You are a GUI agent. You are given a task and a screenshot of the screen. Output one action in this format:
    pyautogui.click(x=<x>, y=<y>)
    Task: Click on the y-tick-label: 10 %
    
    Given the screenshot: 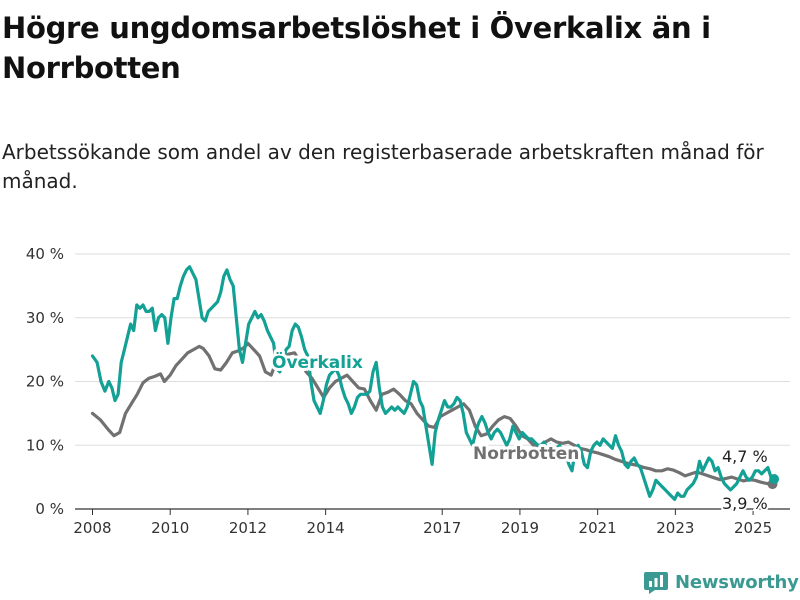 What is the action you would take?
    pyautogui.click(x=45, y=445)
    